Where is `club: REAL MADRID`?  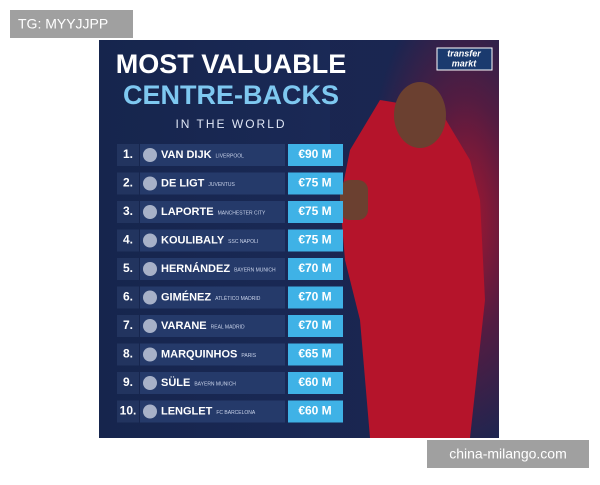 club: REAL MADRID is located at coordinates (228, 327).